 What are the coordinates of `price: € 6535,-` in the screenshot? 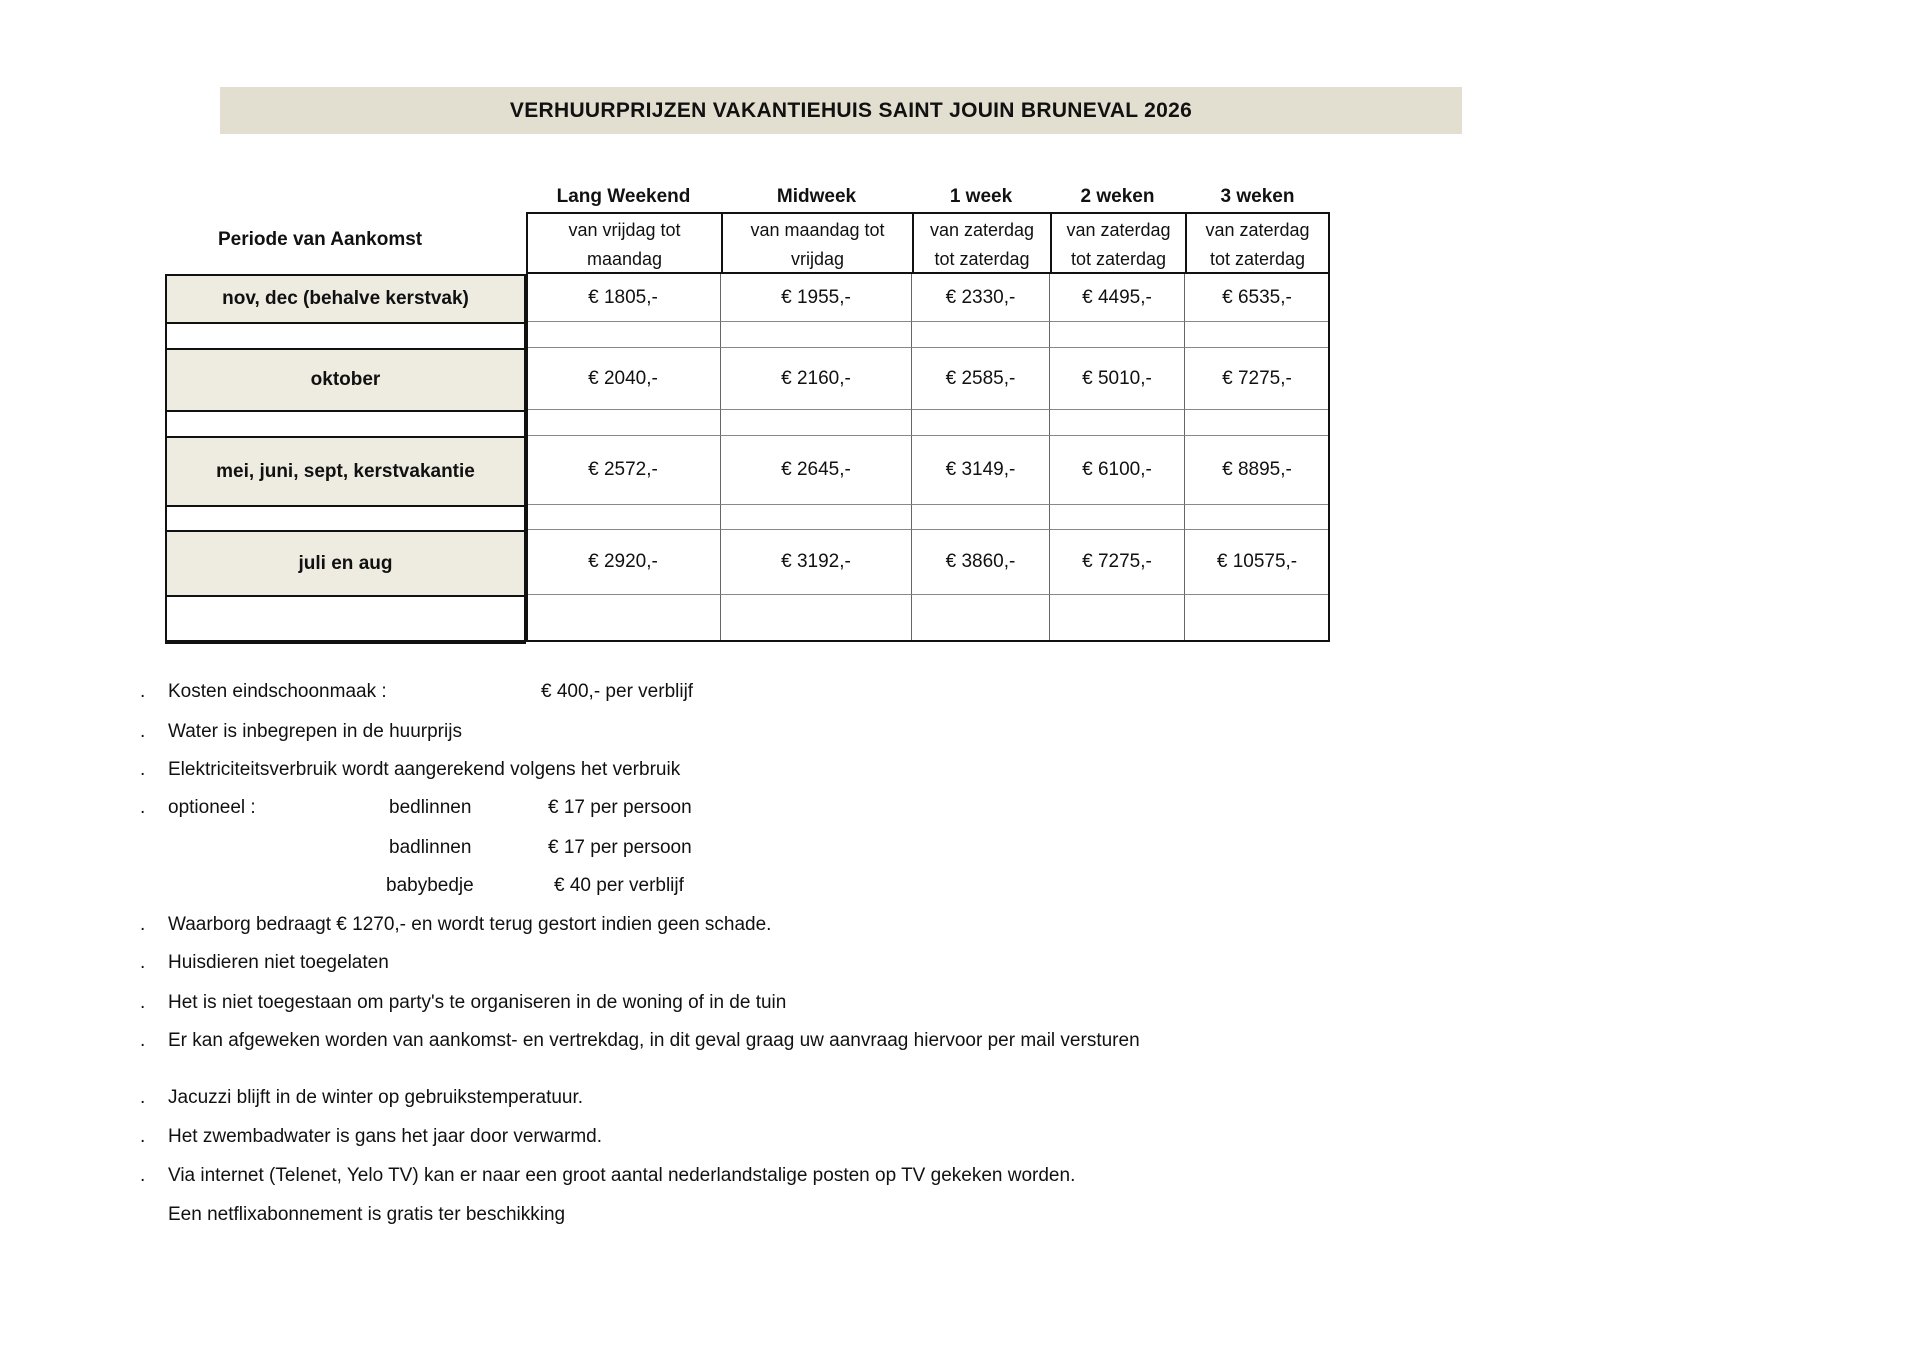 It's located at (1257, 297).